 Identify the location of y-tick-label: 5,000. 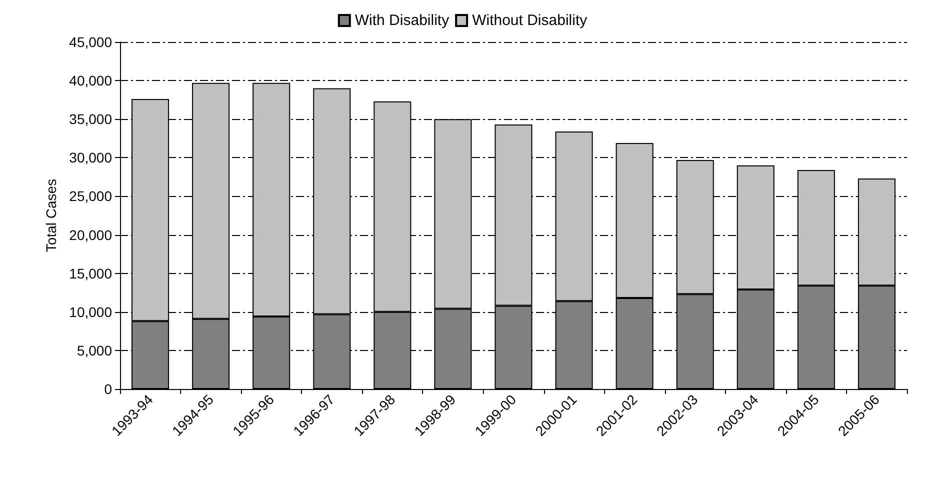
(94, 350).